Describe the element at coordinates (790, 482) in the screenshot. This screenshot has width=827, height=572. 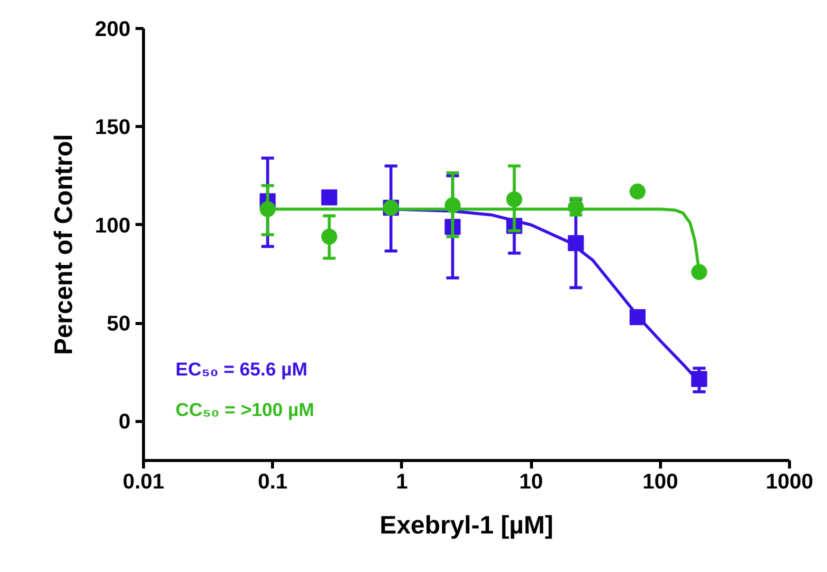
I see `x-tick-label: 1000` at that location.